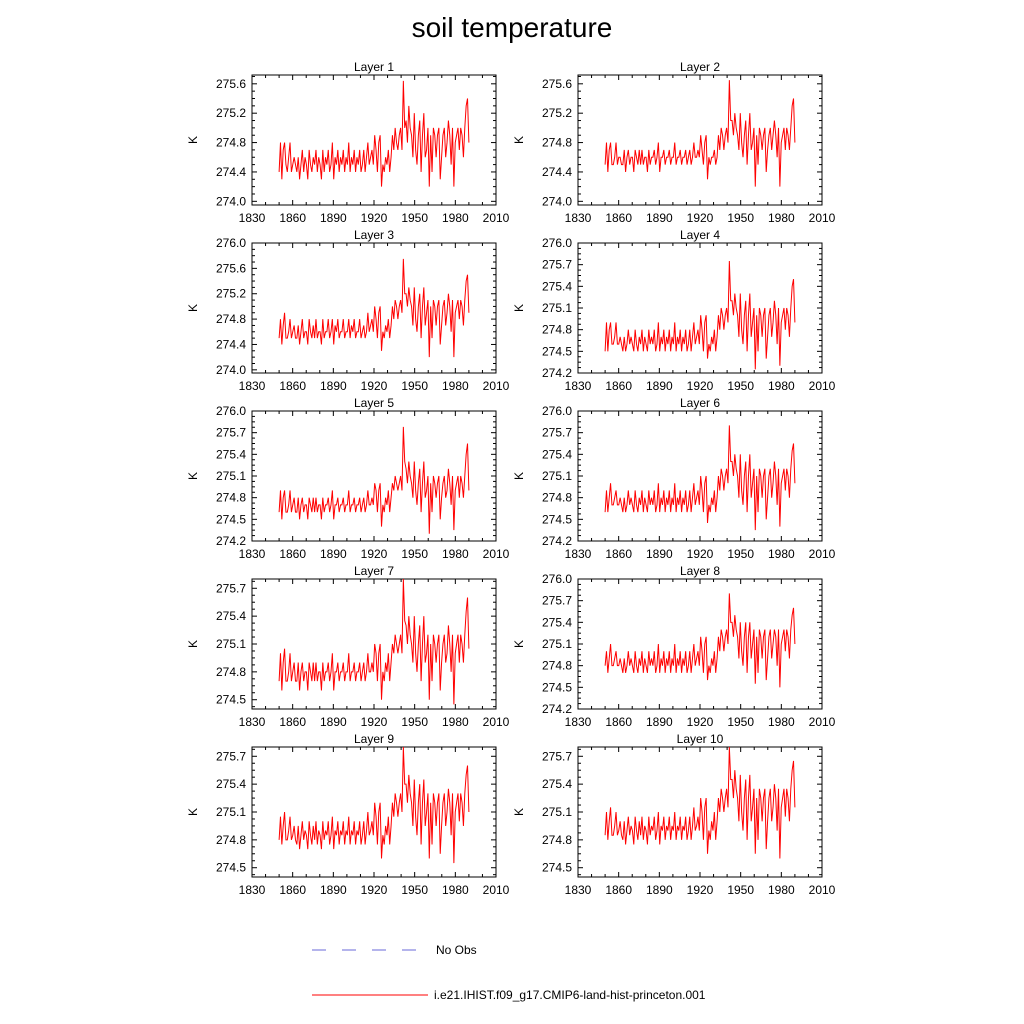 Image resolution: width=1024 pixels, height=1024 pixels. Describe the element at coordinates (700, 403) in the screenshot. I see `panel-title: Layer 6` at that location.